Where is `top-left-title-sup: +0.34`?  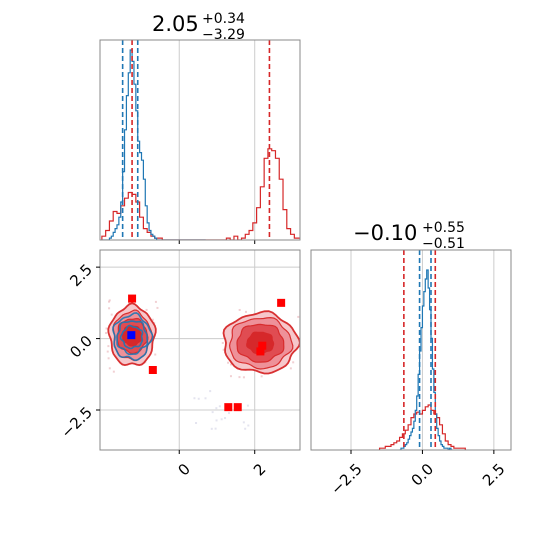 top-left-title-sup: +0.34 is located at coordinates (223, 19).